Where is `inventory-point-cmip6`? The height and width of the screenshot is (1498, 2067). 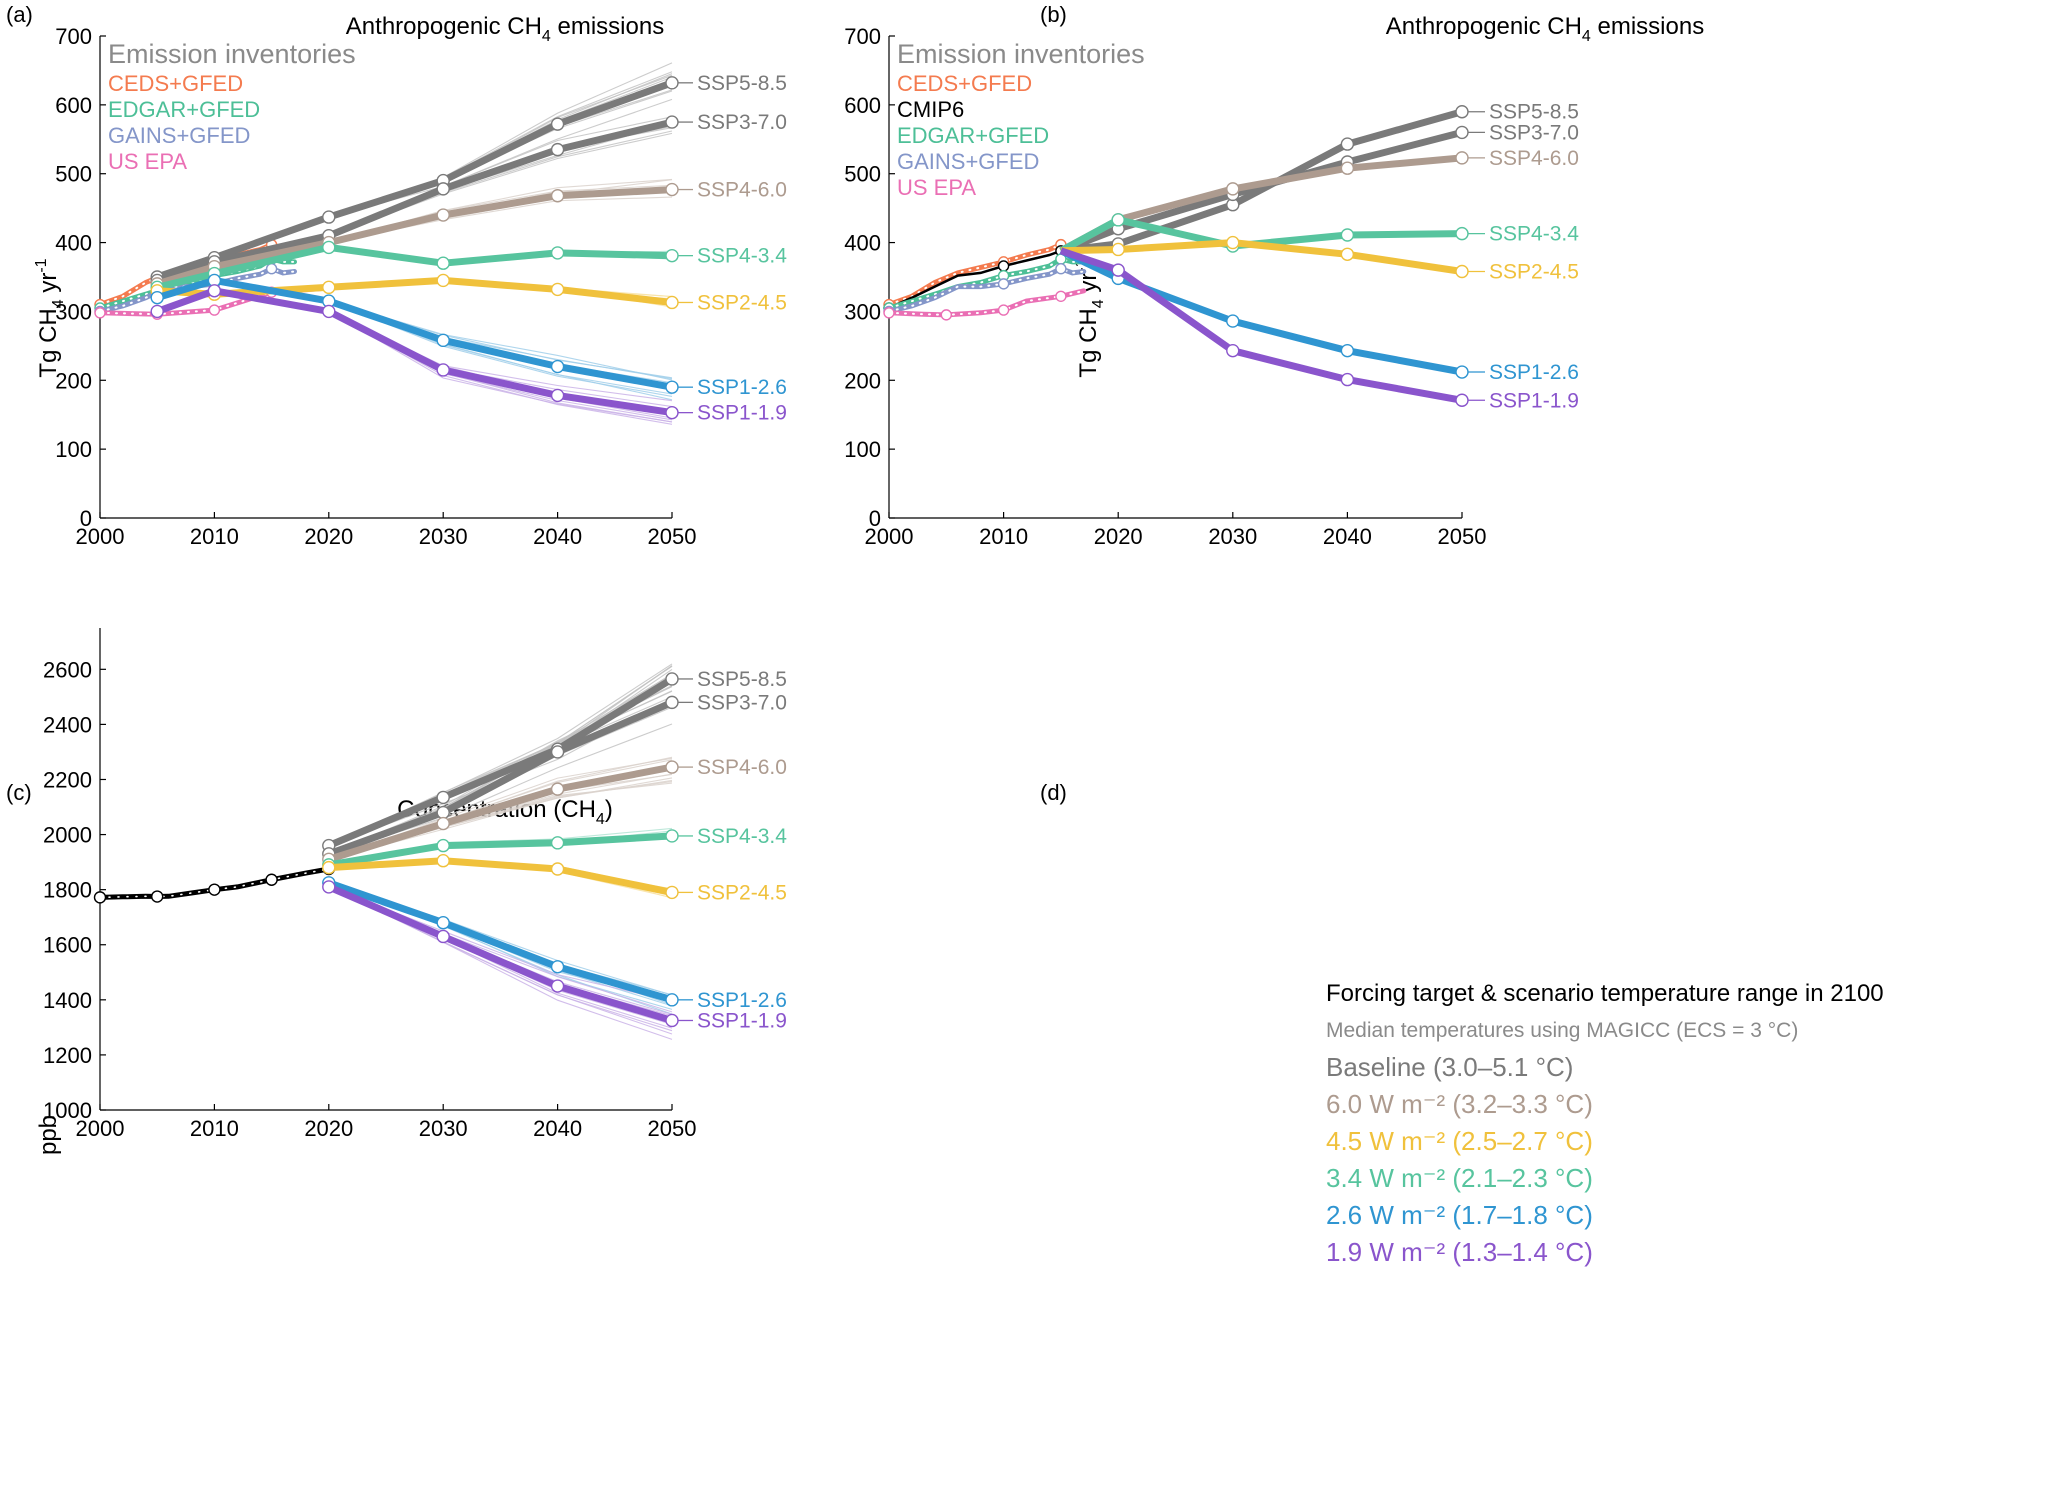
inventory-point-cmip6 is located at coordinates (1003, 266).